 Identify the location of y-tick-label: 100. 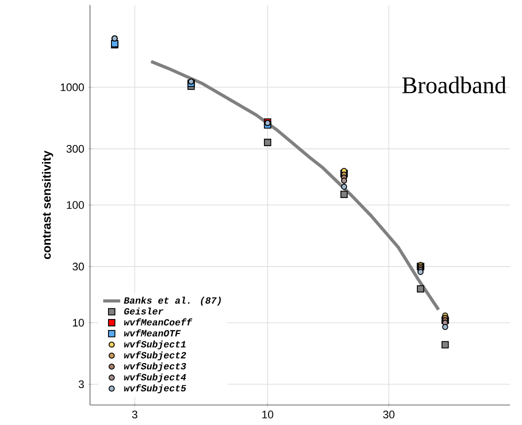
(75, 205).